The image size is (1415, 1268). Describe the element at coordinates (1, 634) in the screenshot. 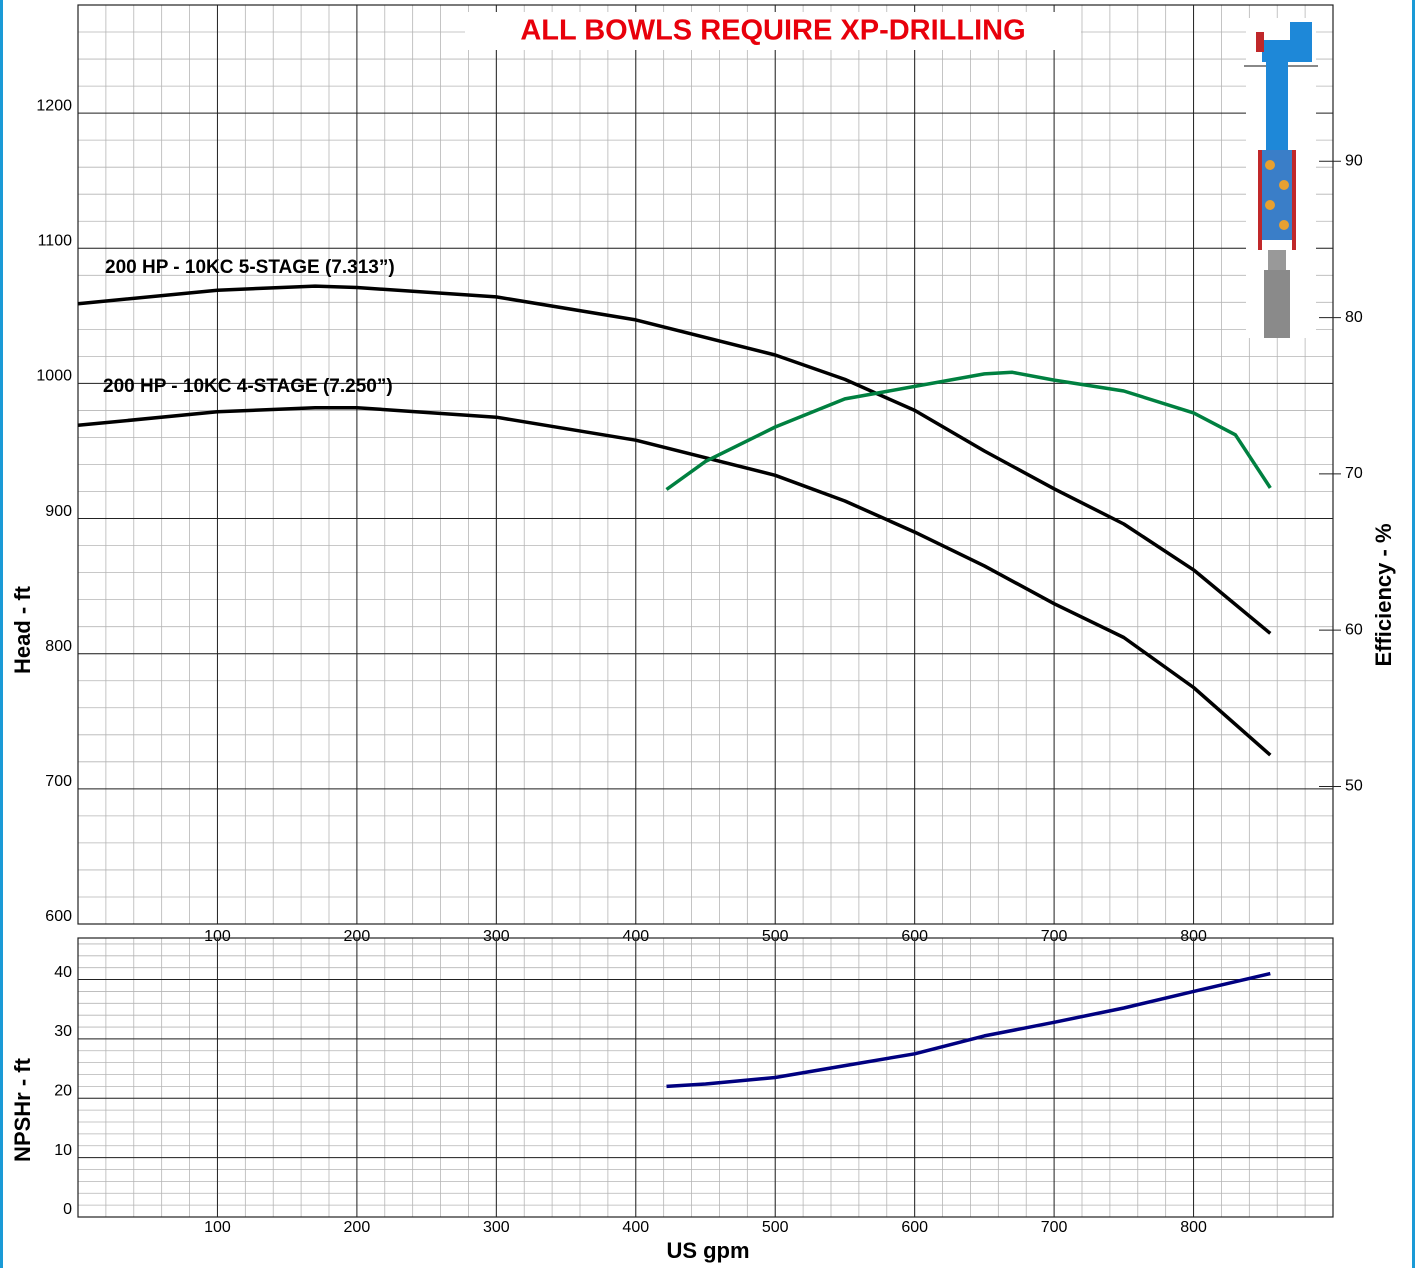

I see `left-border` at that location.